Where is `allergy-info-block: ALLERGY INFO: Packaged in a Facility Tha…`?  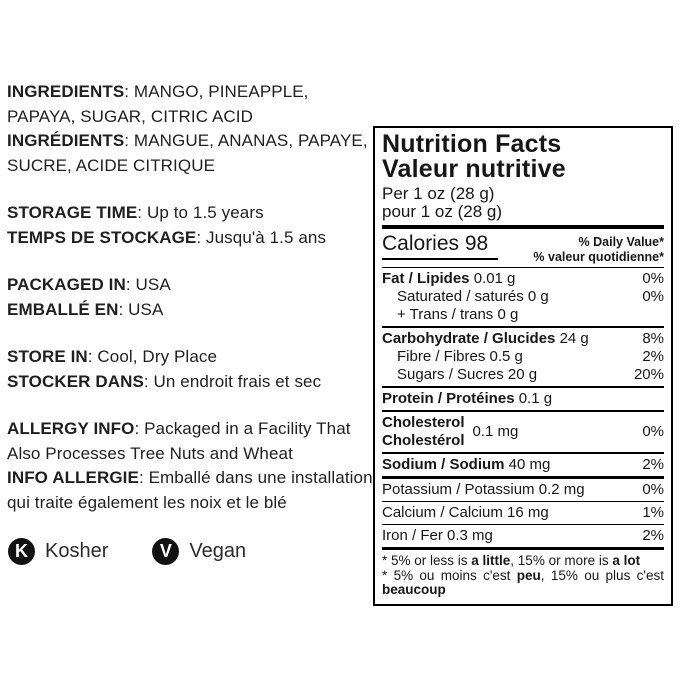 allergy-info-block: ALLERGY INFO: Packaged in a Facility Tha… is located at coordinates (191, 466).